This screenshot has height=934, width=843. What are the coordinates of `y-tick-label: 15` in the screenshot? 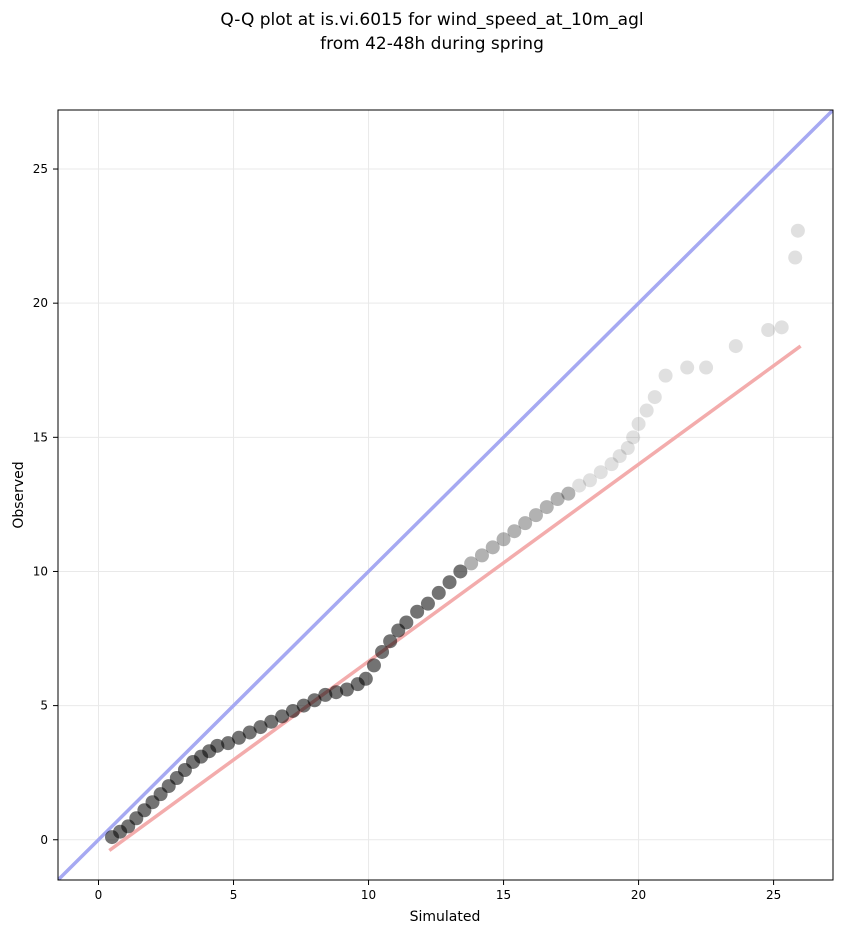 It's located at (40, 437).